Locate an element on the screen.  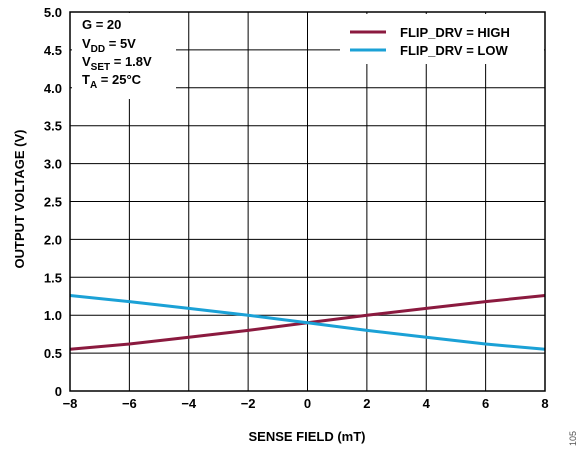
ta-condition: TA = 25°C is located at coordinates (112, 81).